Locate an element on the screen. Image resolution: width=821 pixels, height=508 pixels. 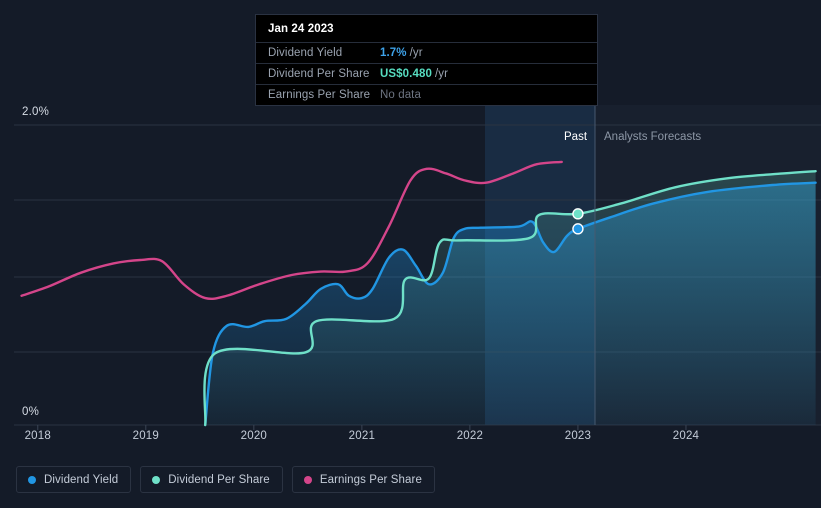
x-axis-tick-label: 2024 is located at coordinates (686, 436).